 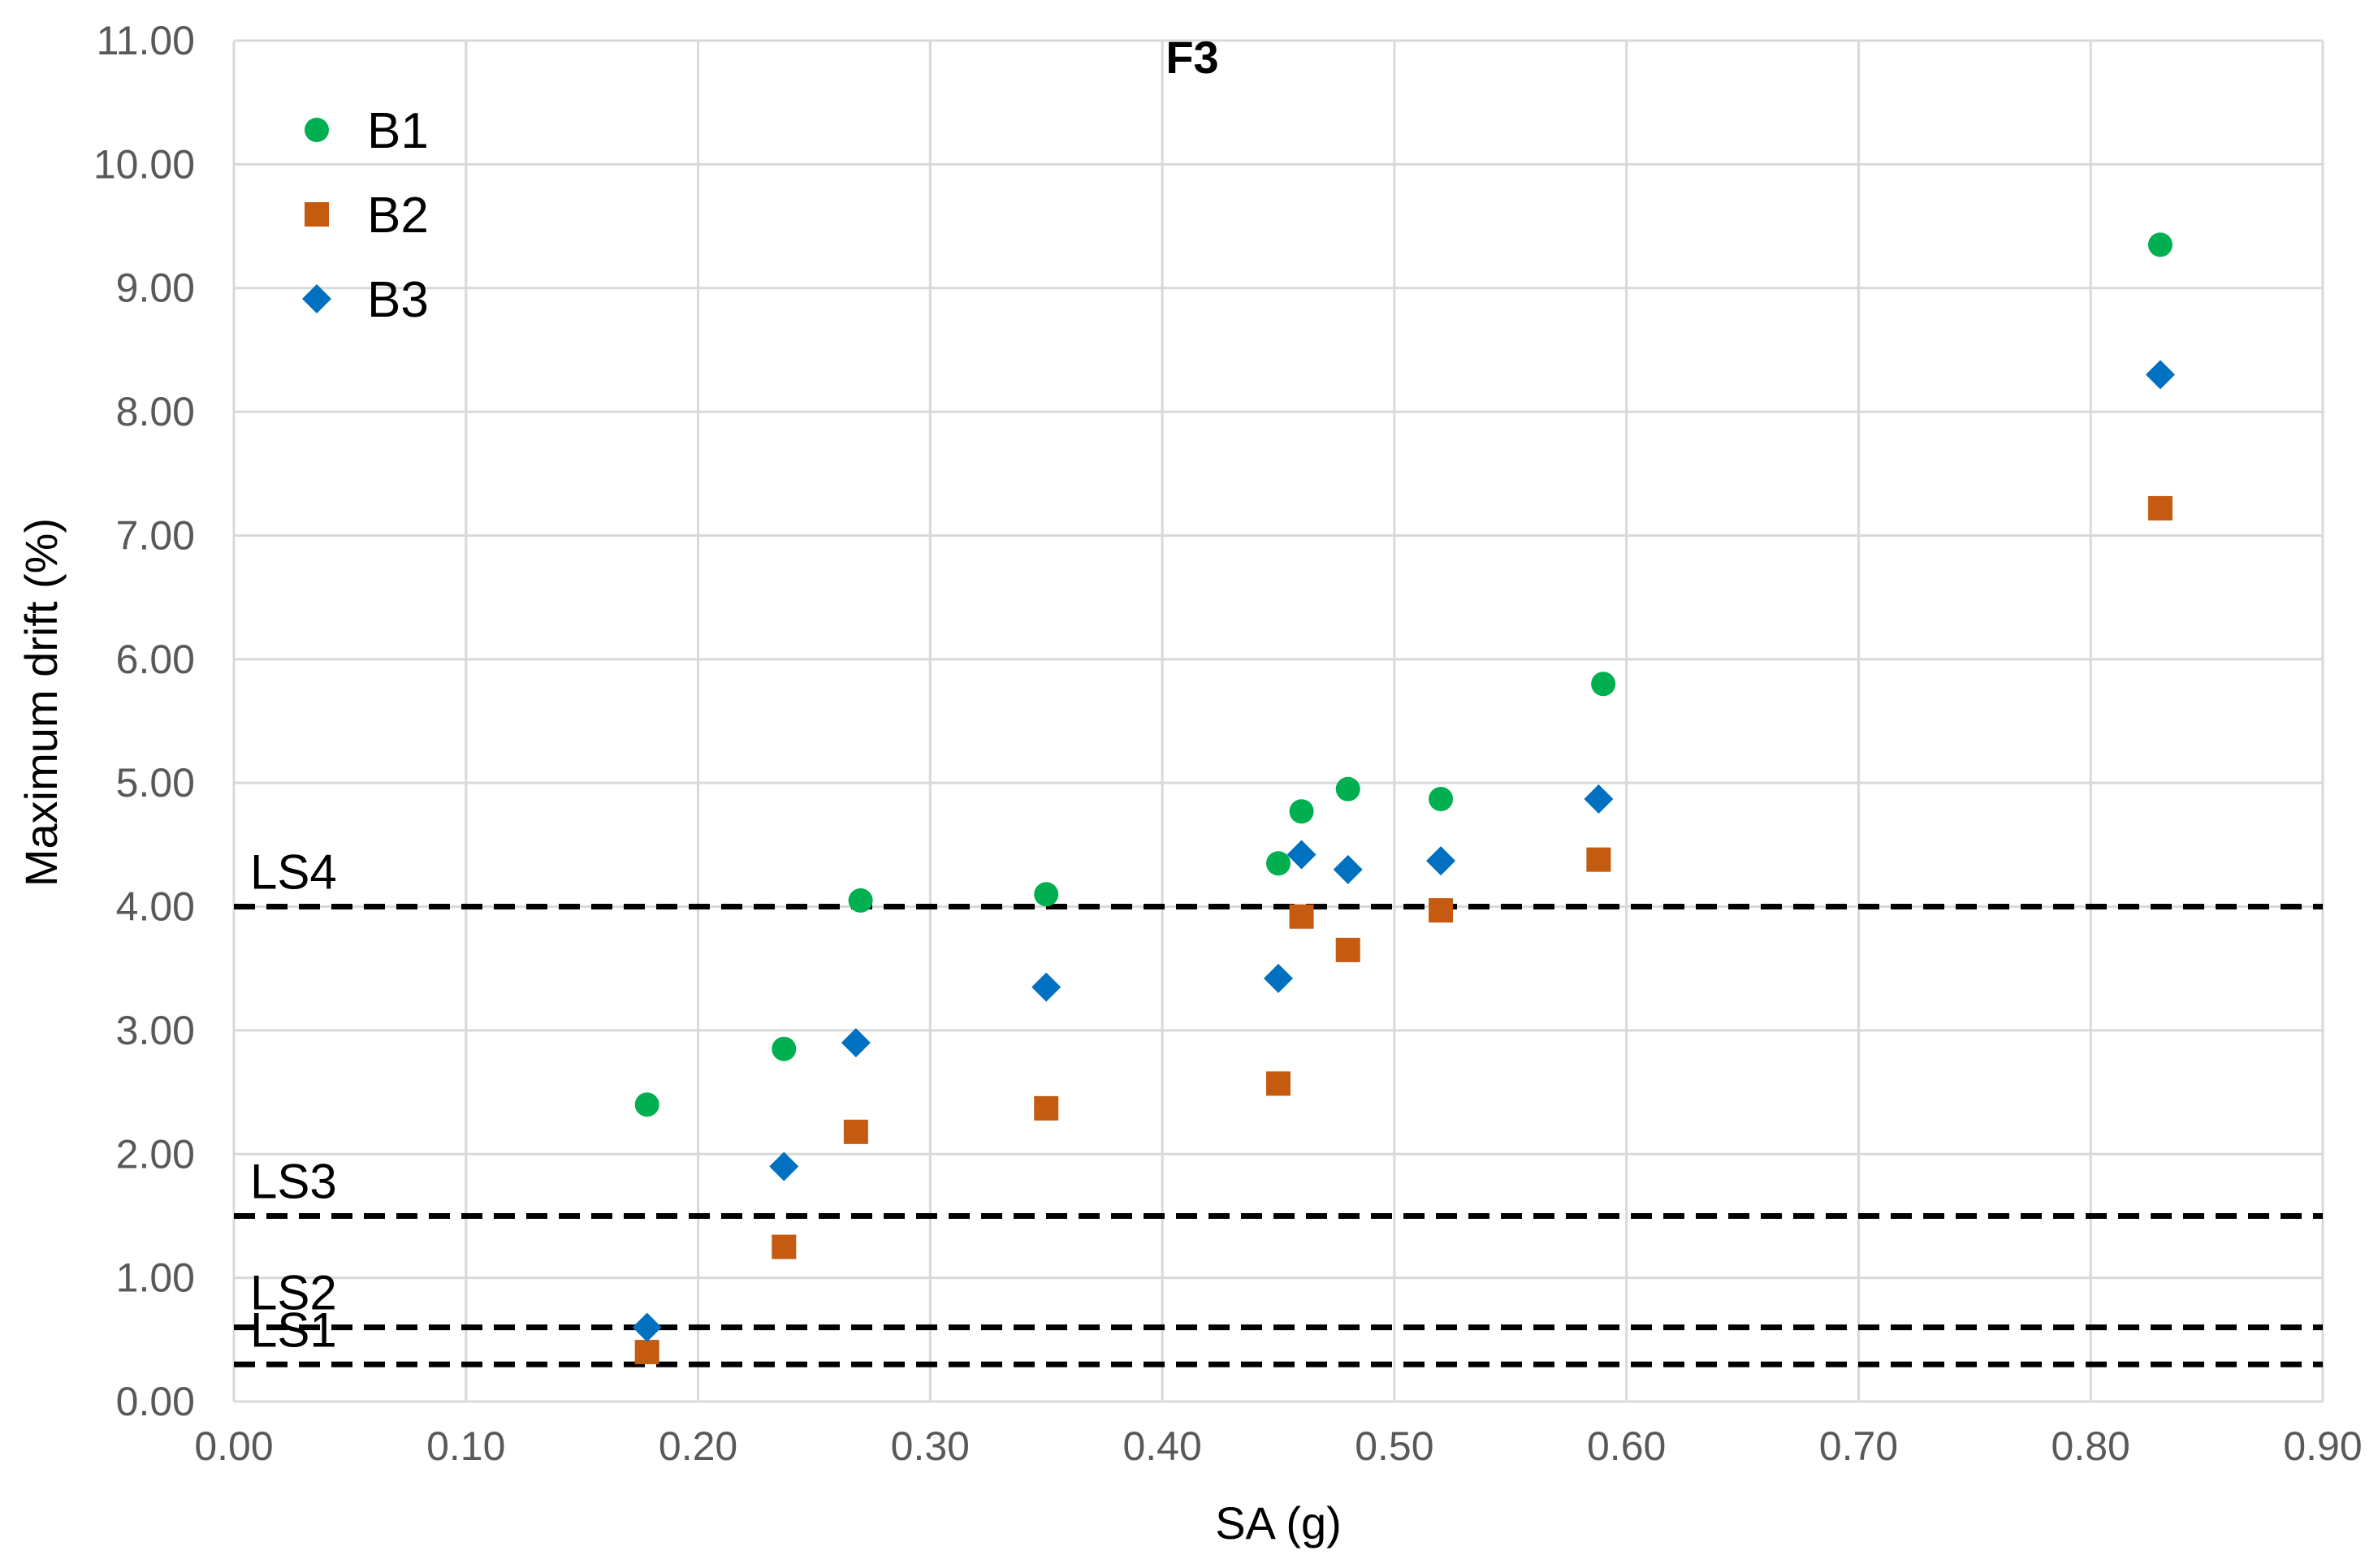 I want to click on ls-label-ls4: LS4, so click(x=294, y=872).